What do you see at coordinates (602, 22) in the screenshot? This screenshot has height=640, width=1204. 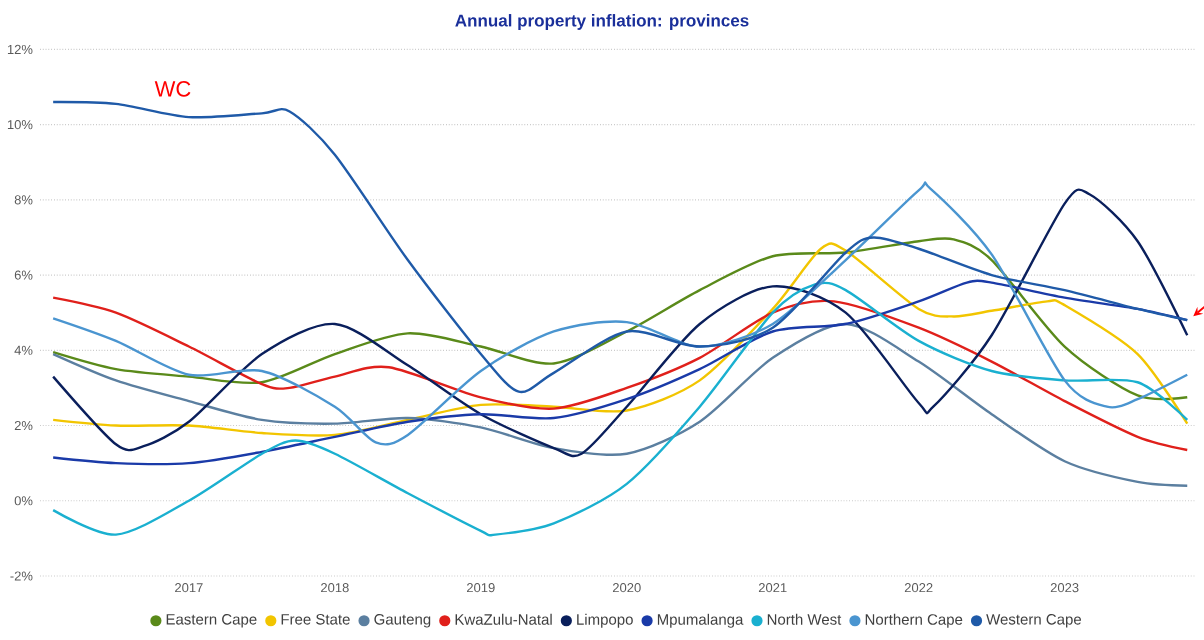 I see `chart-title: Annual property inflation: provinces` at bounding box center [602, 22].